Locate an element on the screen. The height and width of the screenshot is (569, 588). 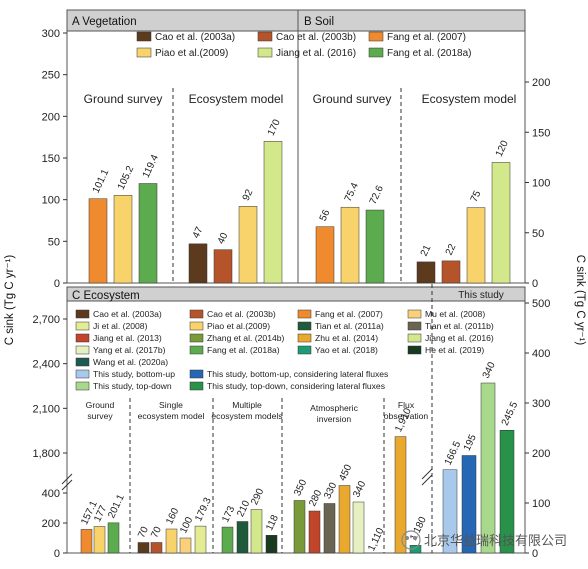
tick-label-right-c: 200 is located at coordinates (541, 454).